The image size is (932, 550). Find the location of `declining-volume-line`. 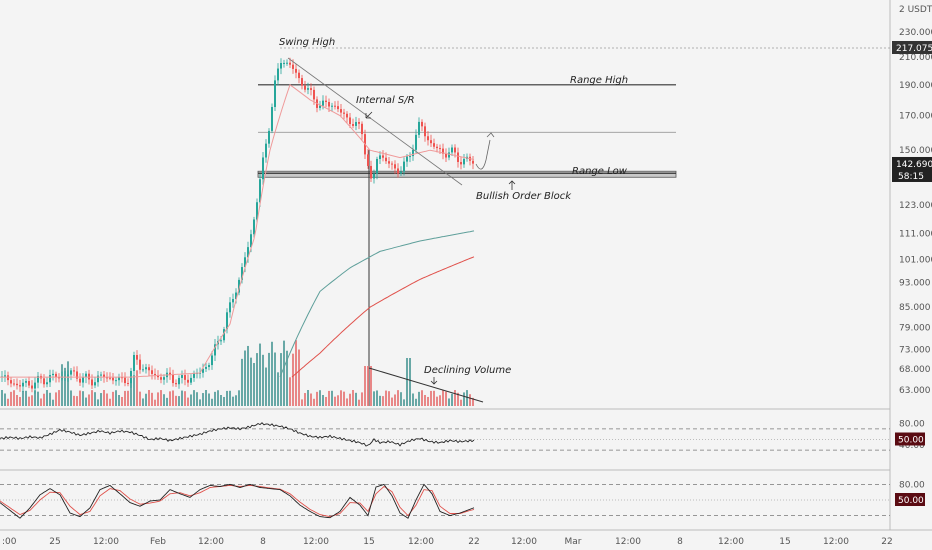

declining-volume-line is located at coordinates (426, 385).